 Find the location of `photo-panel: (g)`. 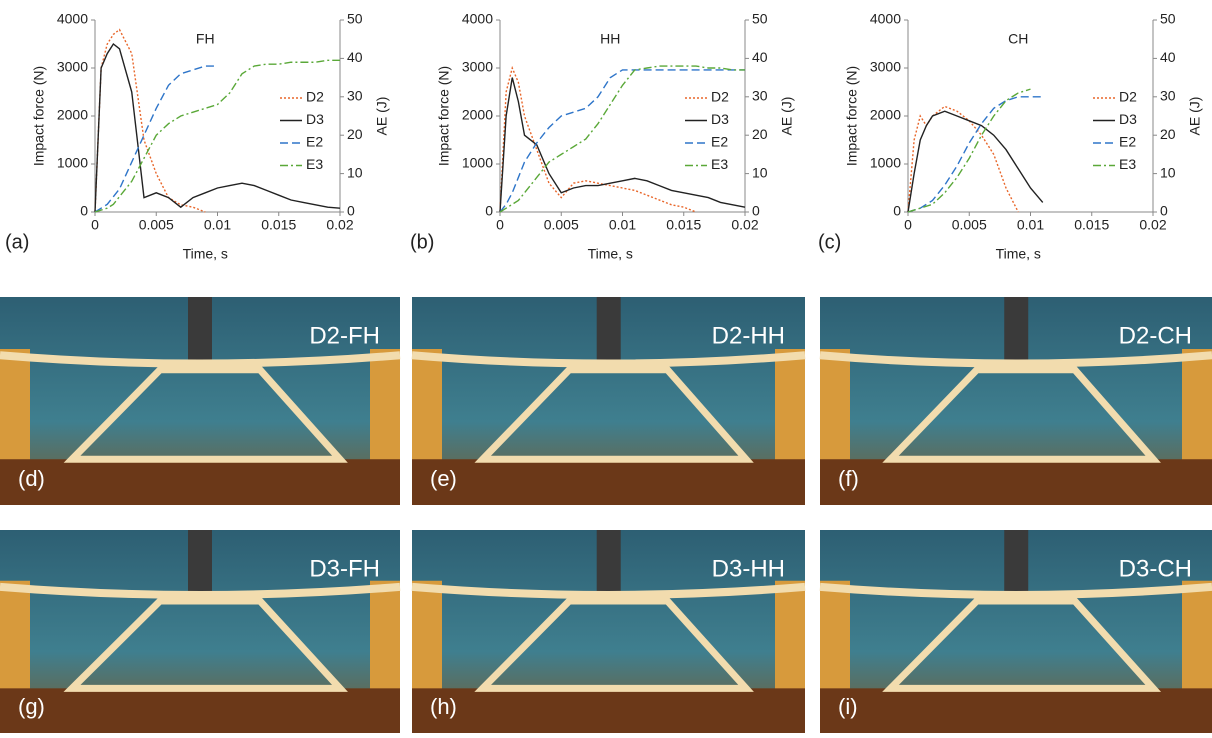

photo-panel: (g) is located at coordinates (31, 706).